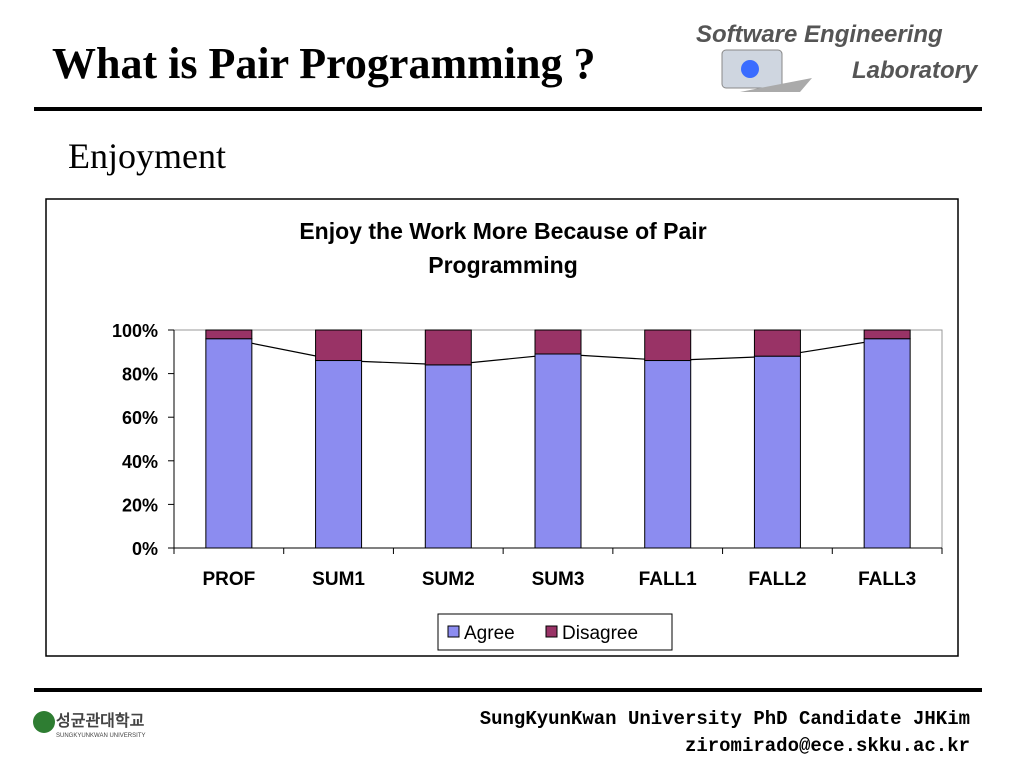 This screenshot has height=768, width=1024. What do you see at coordinates (915, 70) in the screenshot?
I see `logo-text: Laboratory` at bounding box center [915, 70].